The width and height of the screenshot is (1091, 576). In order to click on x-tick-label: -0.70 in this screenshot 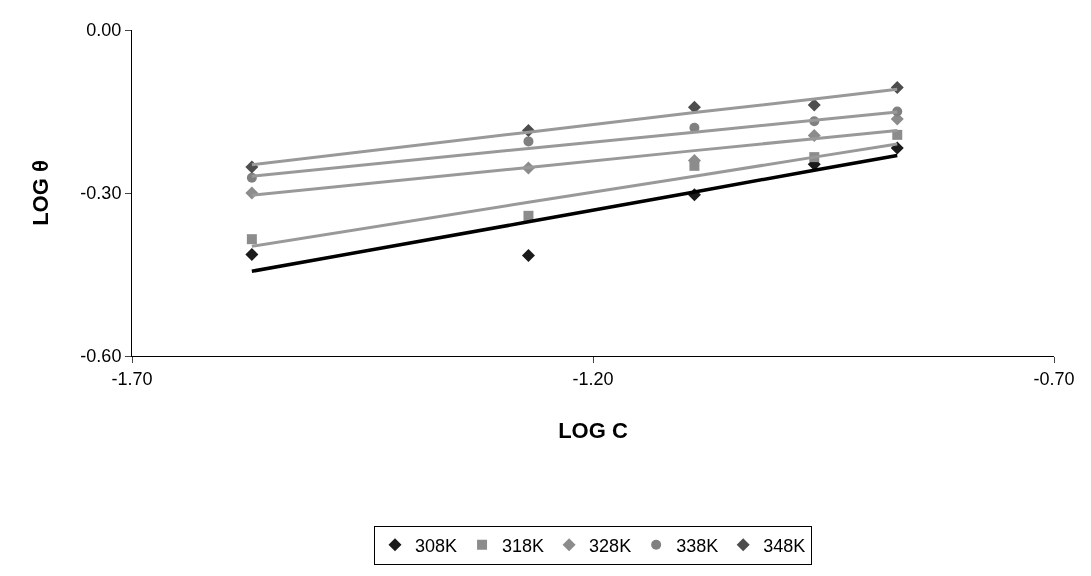, I will do `click(1054, 378)`.